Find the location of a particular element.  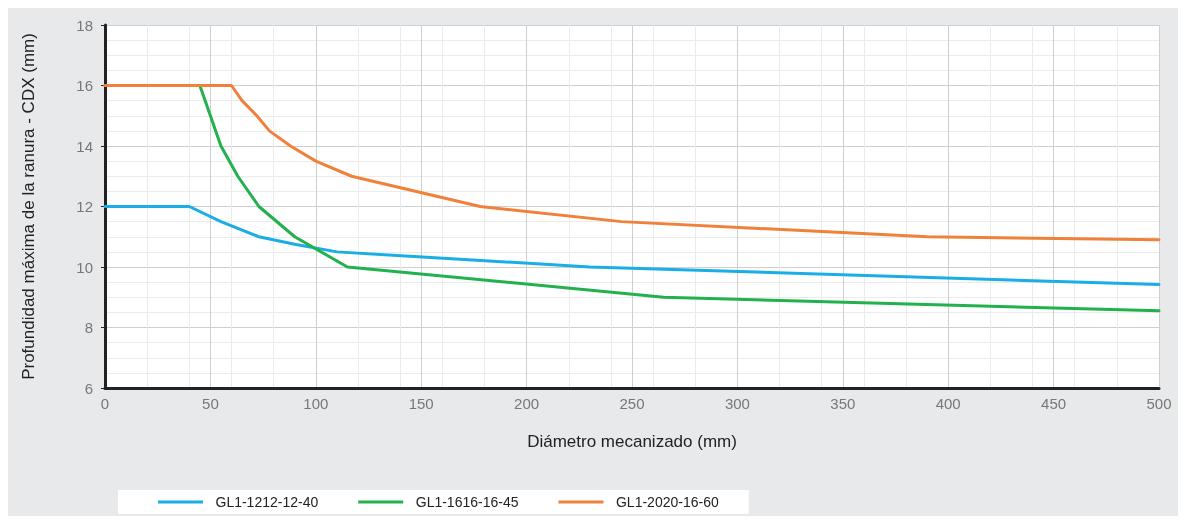

y-tick-label: 6 is located at coordinates (88, 388).